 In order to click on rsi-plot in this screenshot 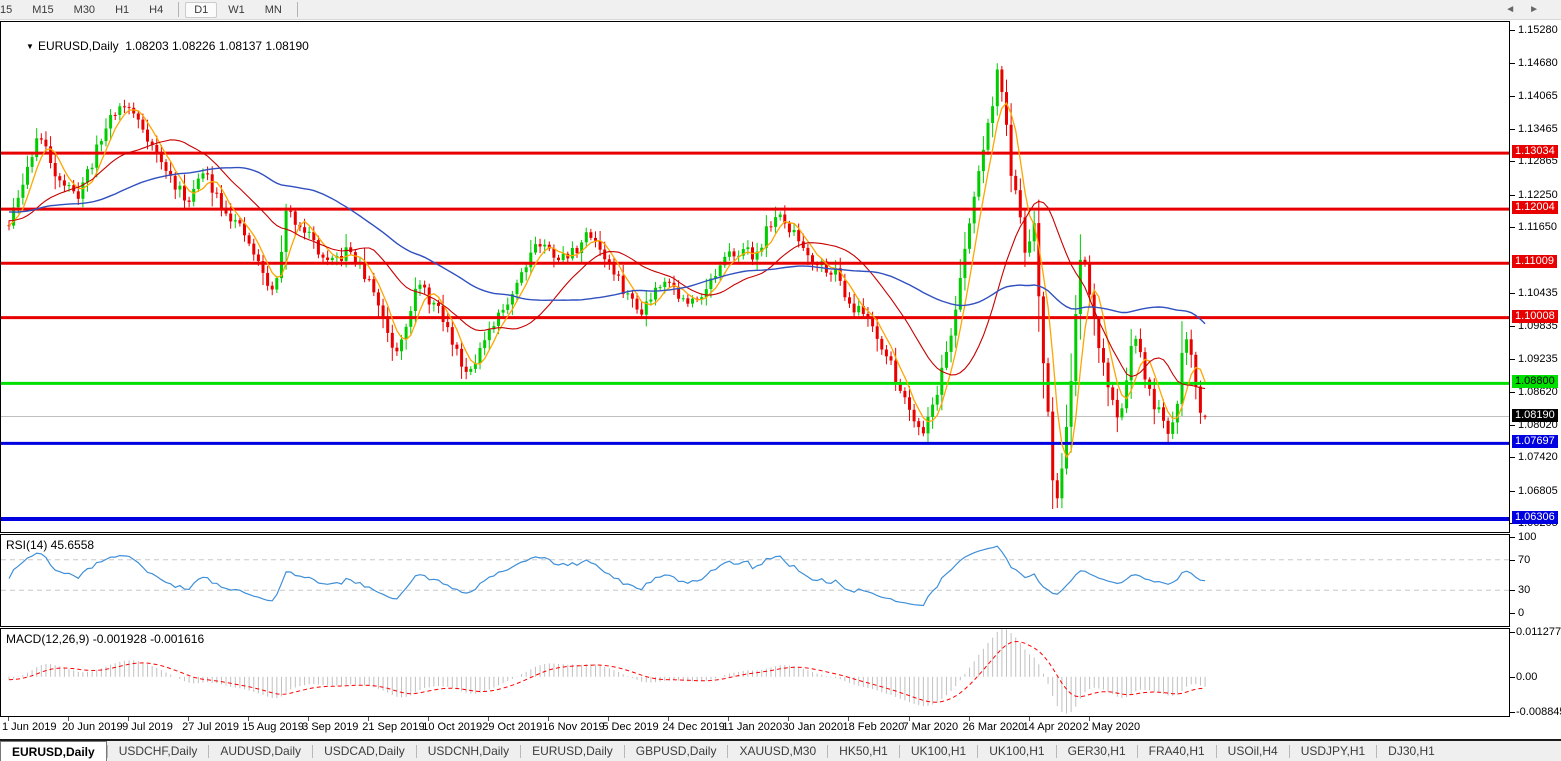, I will do `click(755, 576)`.